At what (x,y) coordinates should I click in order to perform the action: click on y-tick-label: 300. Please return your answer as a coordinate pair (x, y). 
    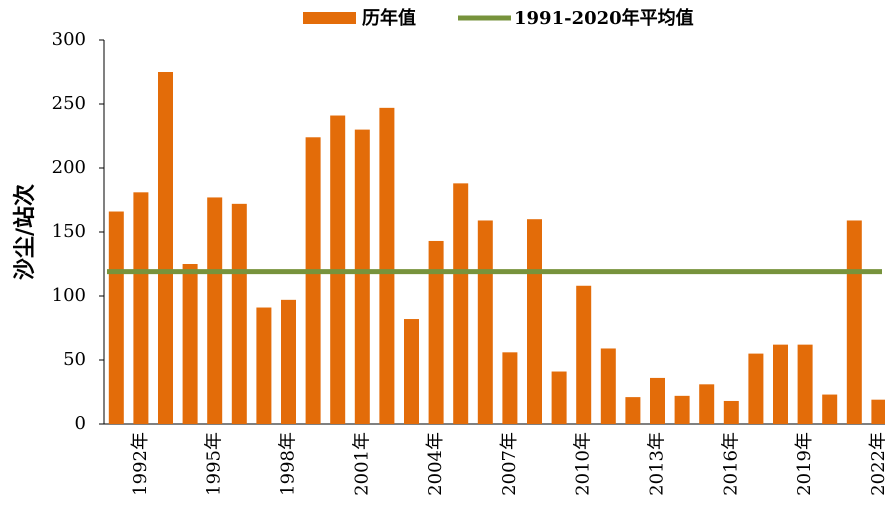
    Looking at the image, I should click on (69, 39).